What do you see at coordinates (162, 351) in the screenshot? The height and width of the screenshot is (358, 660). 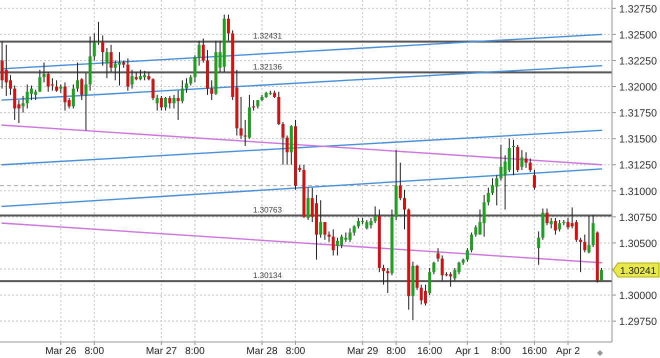 I see `x-tick-label: Mar 27` at bounding box center [162, 351].